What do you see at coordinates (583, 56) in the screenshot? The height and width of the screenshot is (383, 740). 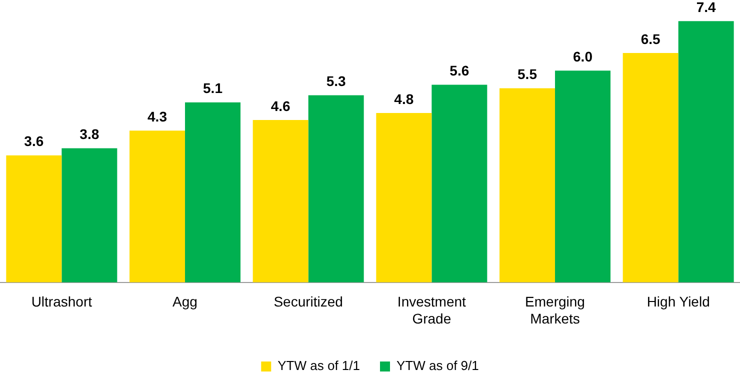 I see `data-label: 6.0` at bounding box center [583, 56].